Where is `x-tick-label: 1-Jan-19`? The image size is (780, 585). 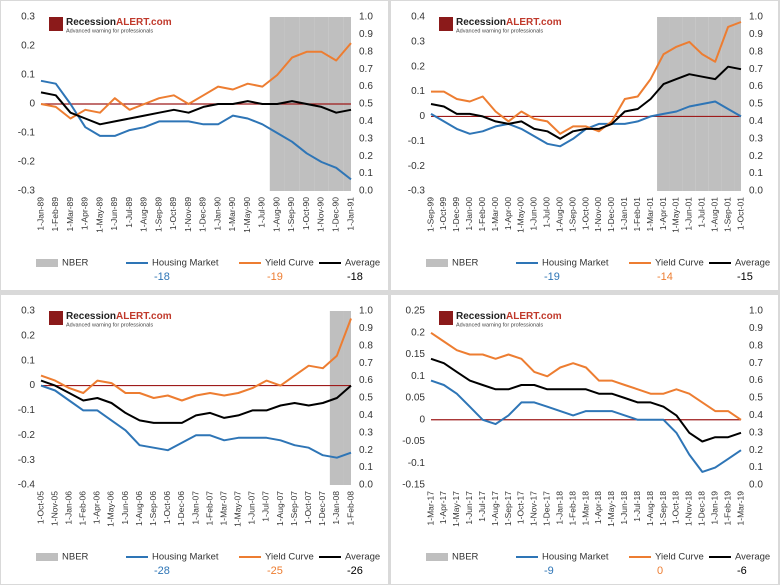
x-tick-label: 1-Jan-19 is located at coordinates (714, 508).